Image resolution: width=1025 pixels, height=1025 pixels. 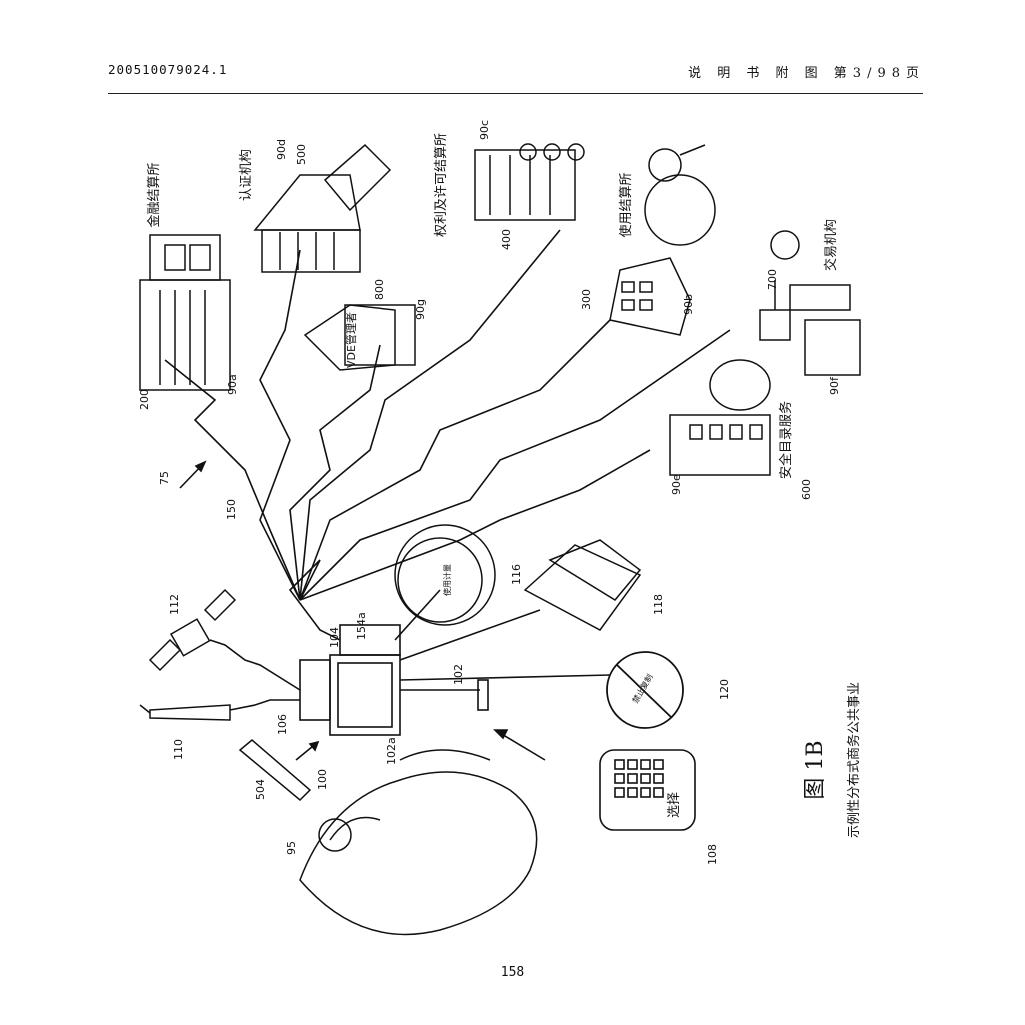 What do you see at coordinates (582, 585) in the screenshot?
I see `payment-cash` at bounding box center [582, 585].